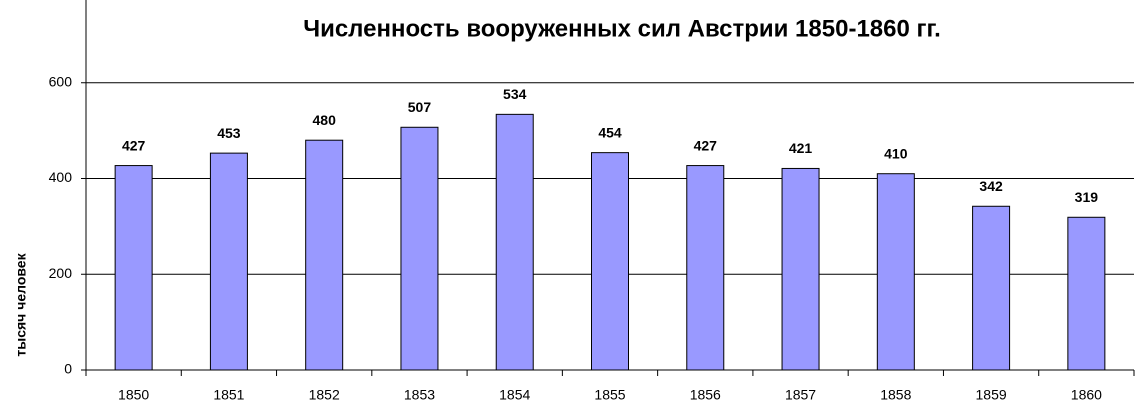 The height and width of the screenshot is (420, 1138). What do you see at coordinates (419, 395) in the screenshot?
I see `x-tick-label: 1853` at bounding box center [419, 395].